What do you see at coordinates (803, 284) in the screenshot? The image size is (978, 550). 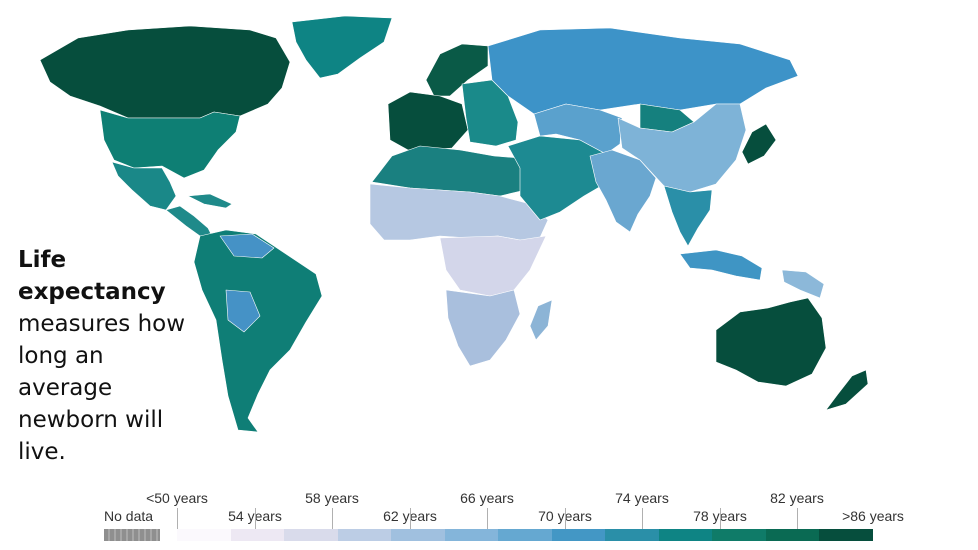 I see `region-papua-new-guinea` at bounding box center [803, 284].